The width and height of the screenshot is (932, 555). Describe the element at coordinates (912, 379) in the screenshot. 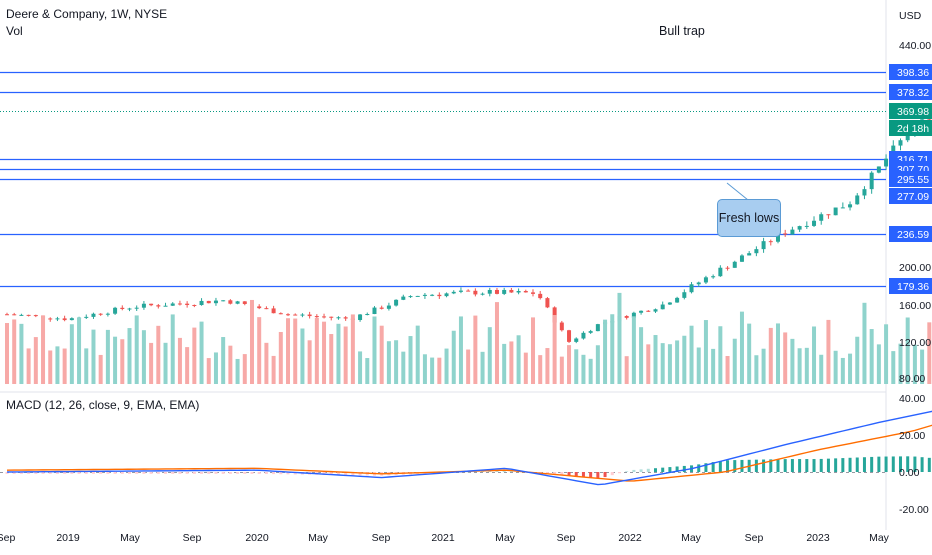

I see `price-tick-label: 80.00` at that location.